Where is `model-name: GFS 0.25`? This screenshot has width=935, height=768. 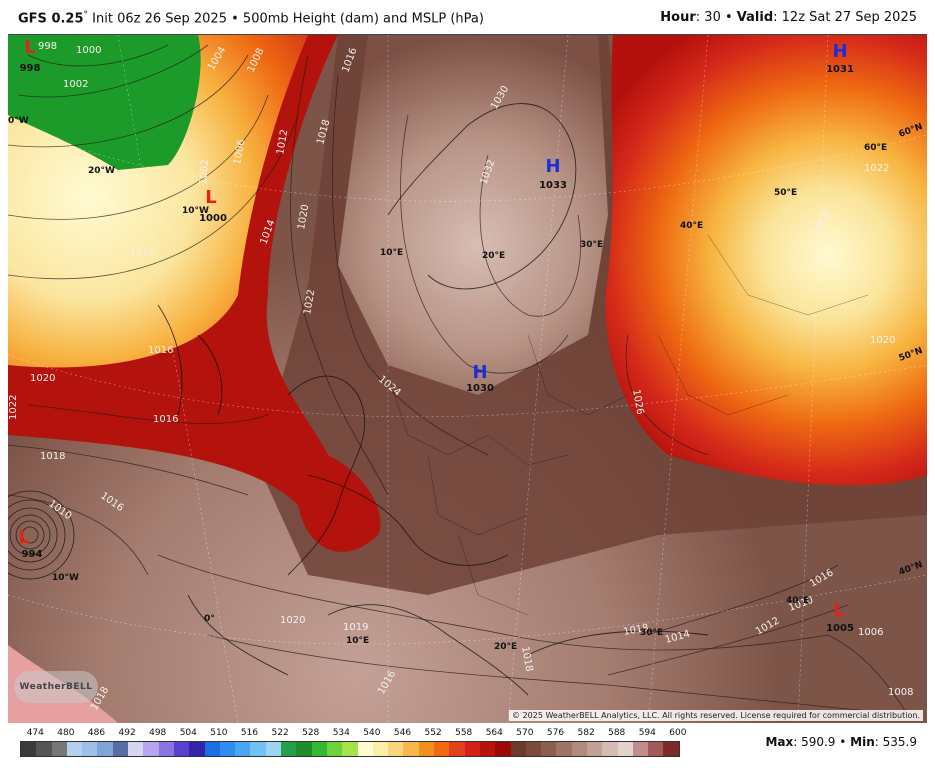 model-name: GFS 0.25 is located at coordinates (51, 19).